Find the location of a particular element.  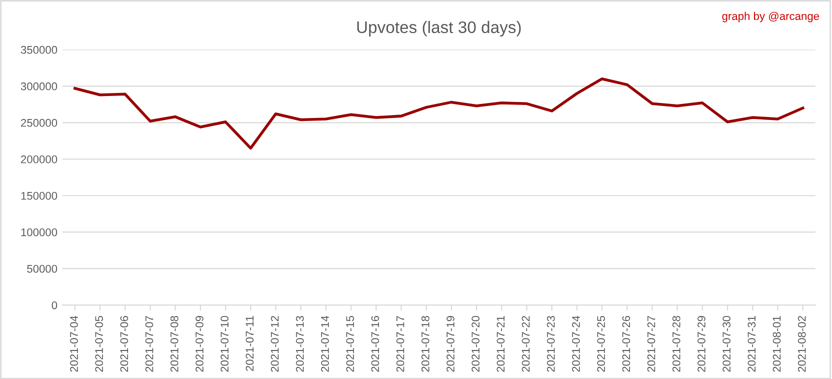

x-tick-label: 2021-07-21 is located at coordinates (500, 344).